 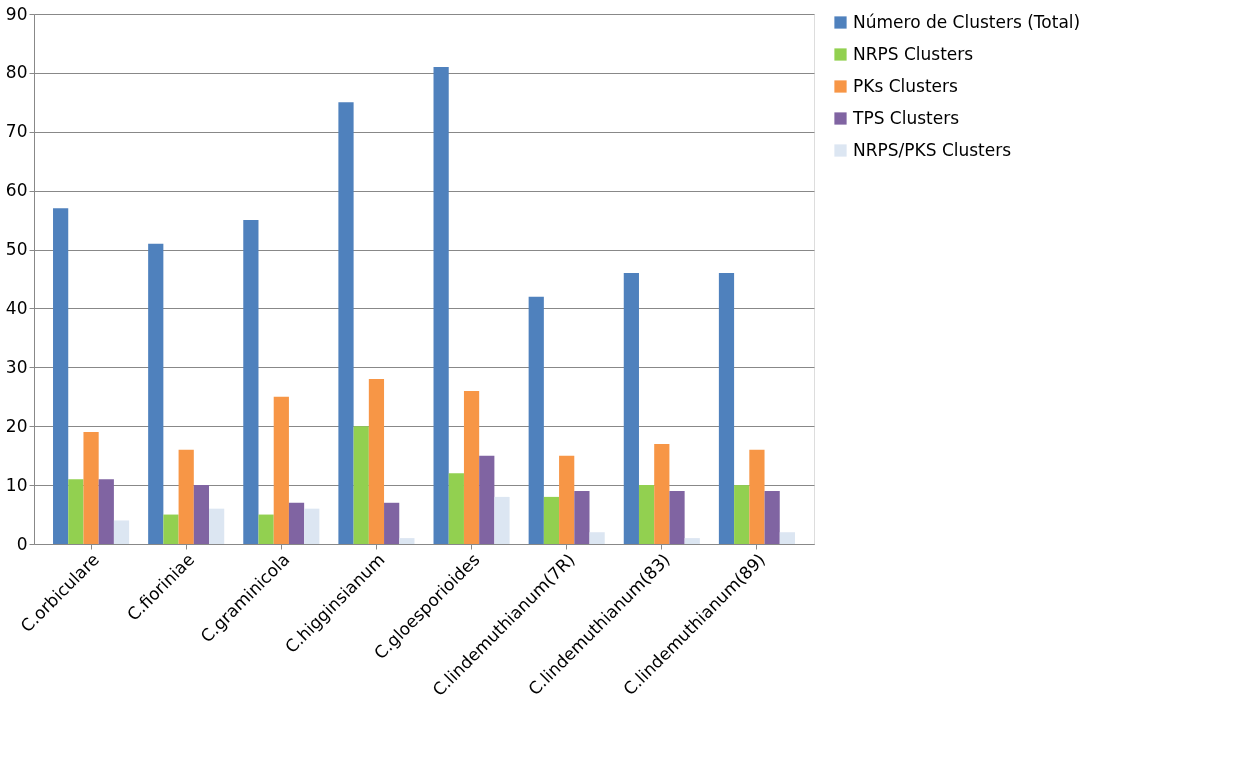 I want to click on y-tick-label: 60, so click(x=16, y=190).